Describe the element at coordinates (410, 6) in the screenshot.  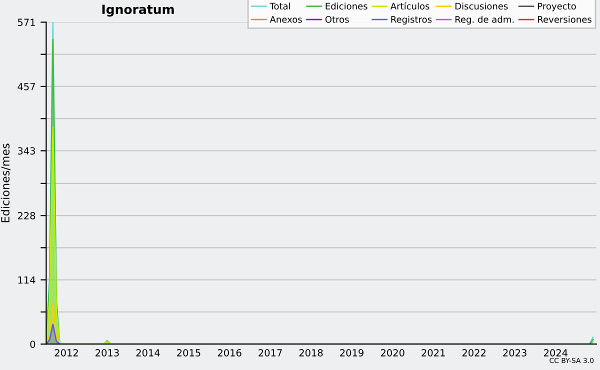
I see `legend-label: Artículos` at that location.